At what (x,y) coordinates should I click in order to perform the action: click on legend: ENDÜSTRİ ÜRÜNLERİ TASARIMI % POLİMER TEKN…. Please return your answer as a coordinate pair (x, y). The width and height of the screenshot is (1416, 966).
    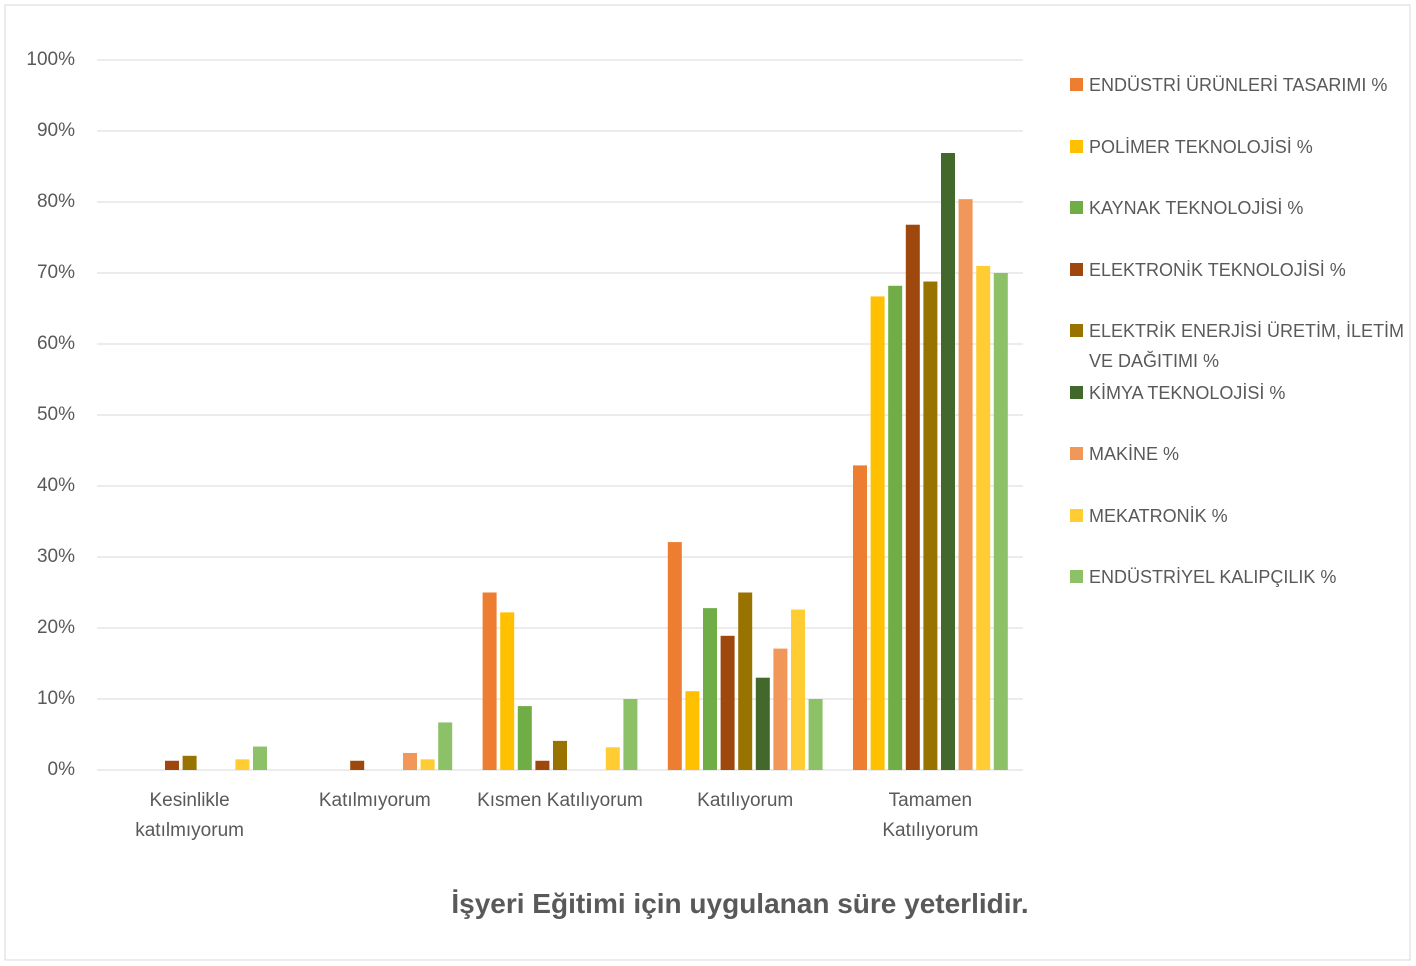
    Looking at the image, I should click on (1237, 347).